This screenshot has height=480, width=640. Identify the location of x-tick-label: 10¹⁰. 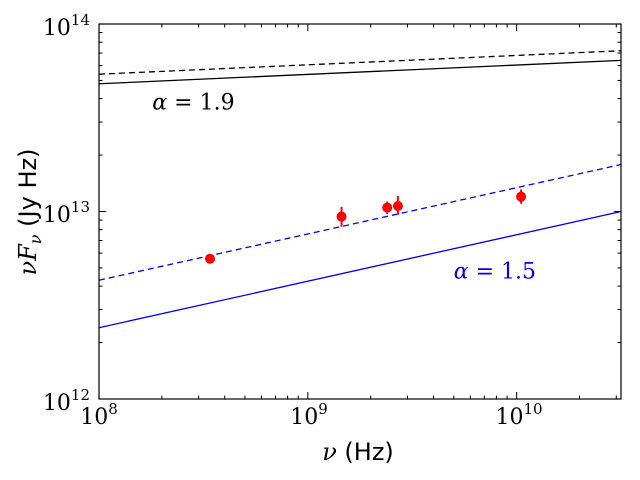
(518, 415).